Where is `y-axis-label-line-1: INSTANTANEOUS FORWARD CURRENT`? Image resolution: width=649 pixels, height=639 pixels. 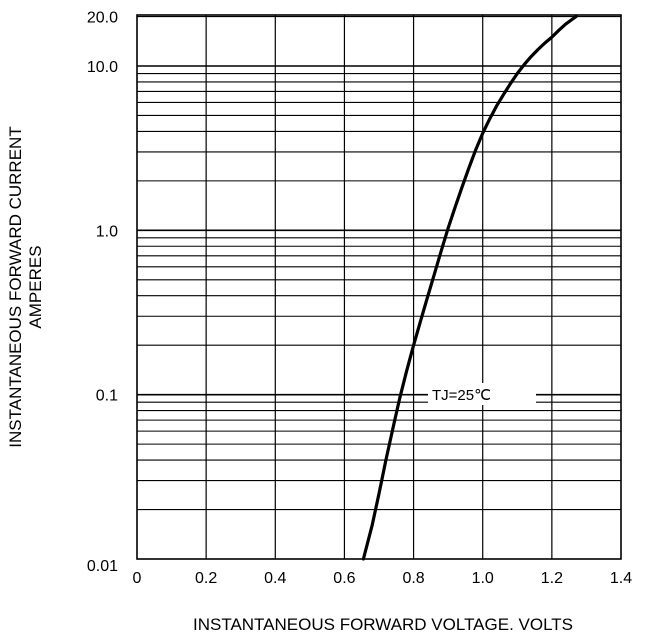
y-axis-label-line-1: INSTANTANEOUS FORWARD CURRENT is located at coordinates (15, 286).